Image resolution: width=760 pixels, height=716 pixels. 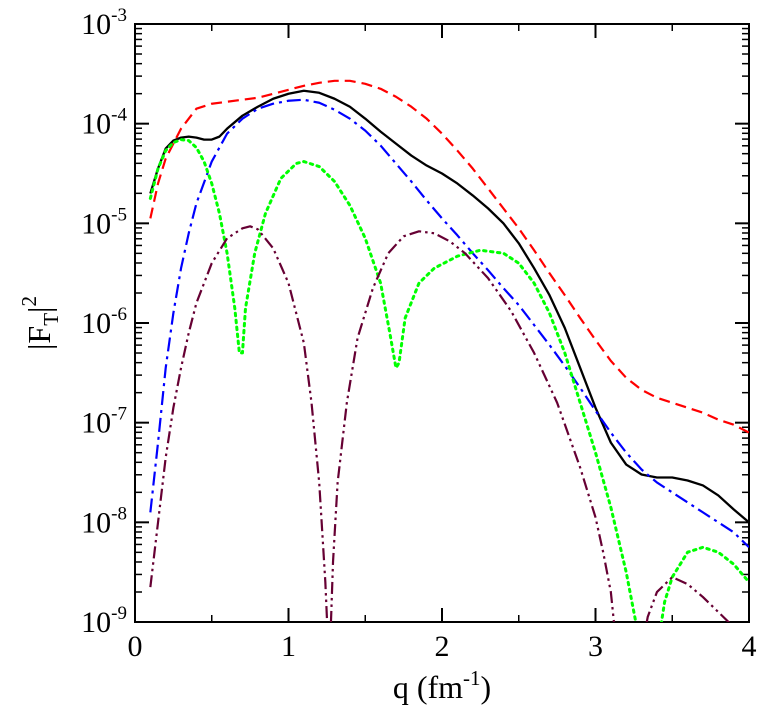 What do you see at coordinates (119, 314) in the screenshot?
I see `y-tick-label-exp: -6` at bounding box center [119, 314].